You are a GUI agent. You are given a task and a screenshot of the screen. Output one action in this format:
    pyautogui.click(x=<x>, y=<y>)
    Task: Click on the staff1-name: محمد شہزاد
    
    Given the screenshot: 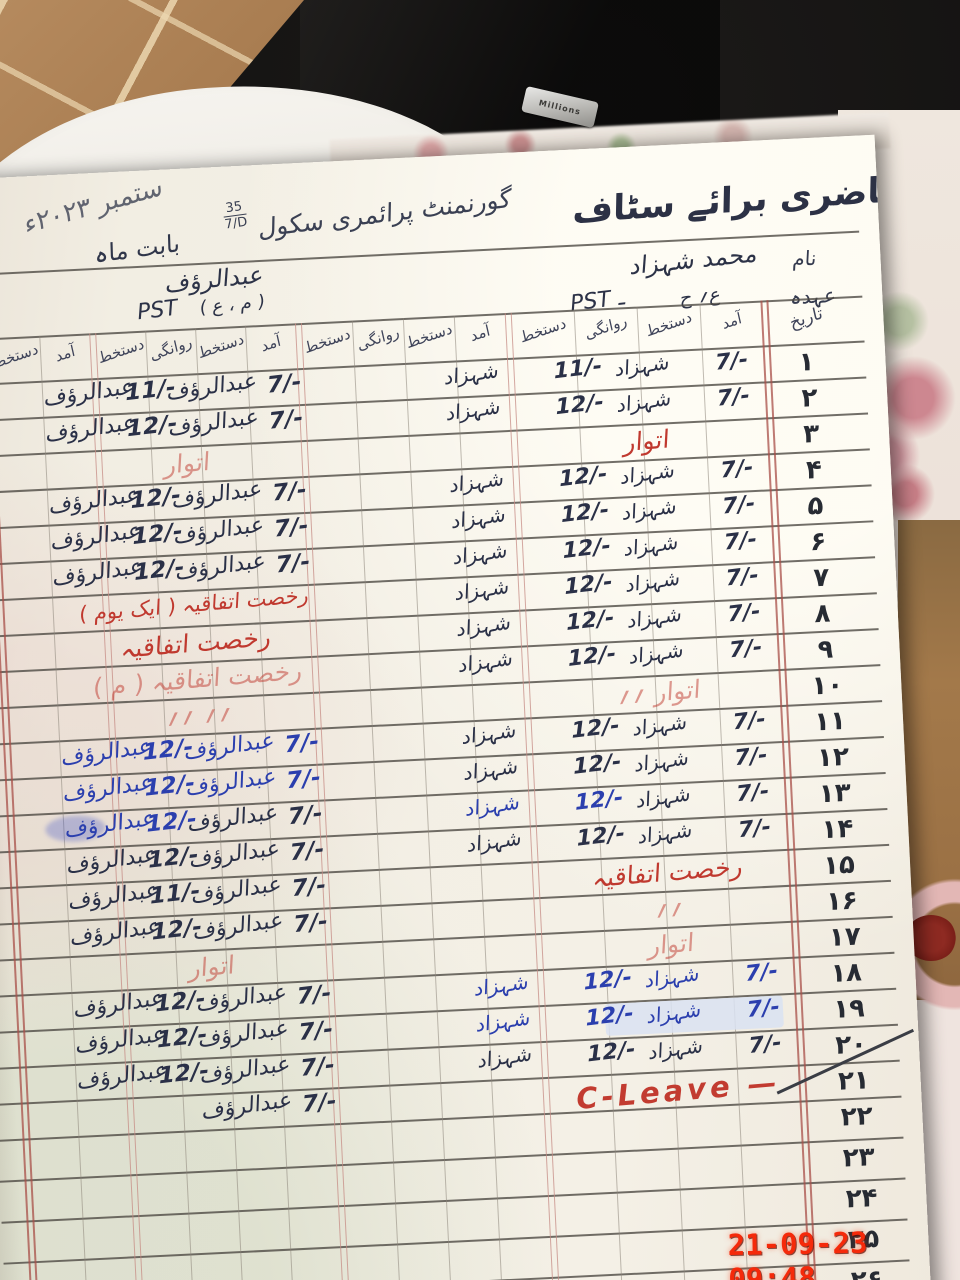 What is the action you would take?
    pyautogui.click(x=694, y=260)
    